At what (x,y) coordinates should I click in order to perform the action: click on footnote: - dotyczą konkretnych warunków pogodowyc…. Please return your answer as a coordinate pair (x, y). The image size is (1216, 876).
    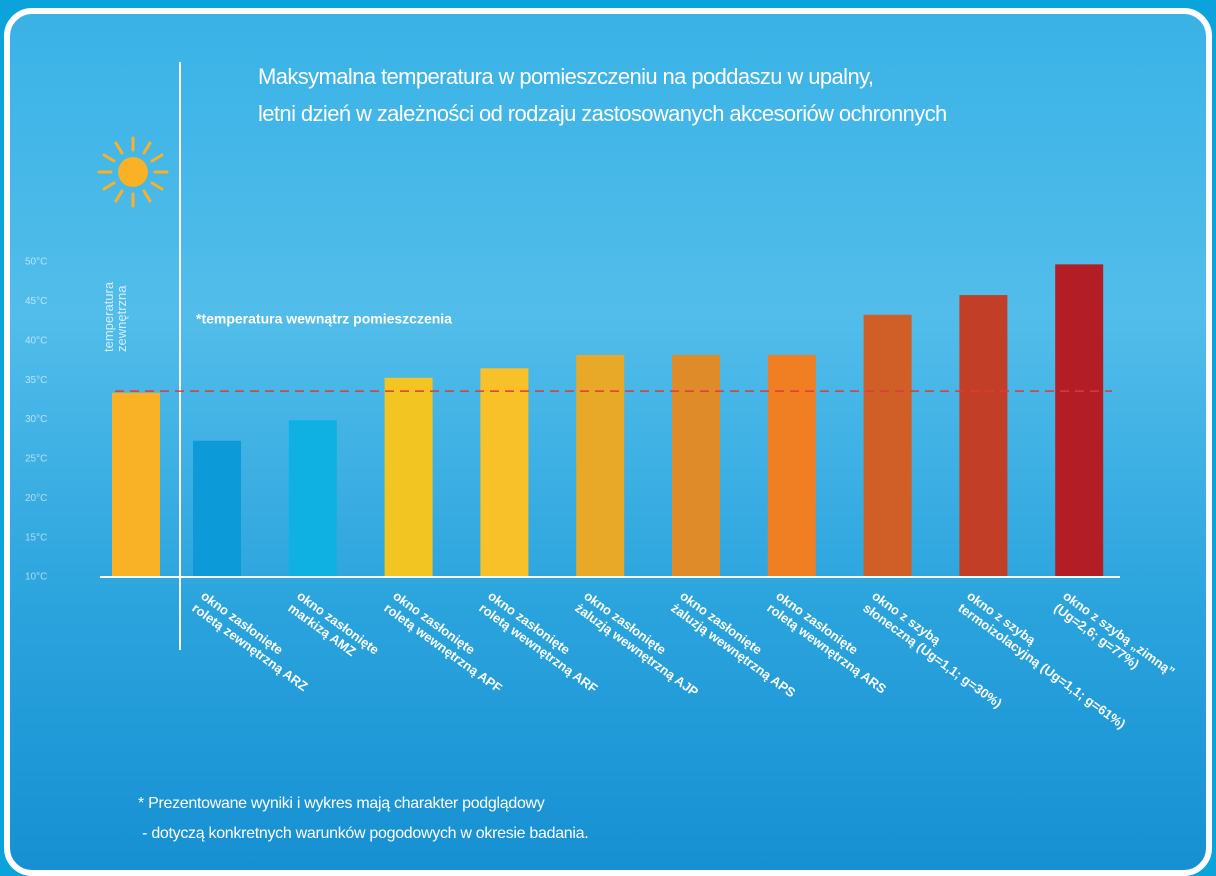
    Looking at the image, I should click on (363, 833).